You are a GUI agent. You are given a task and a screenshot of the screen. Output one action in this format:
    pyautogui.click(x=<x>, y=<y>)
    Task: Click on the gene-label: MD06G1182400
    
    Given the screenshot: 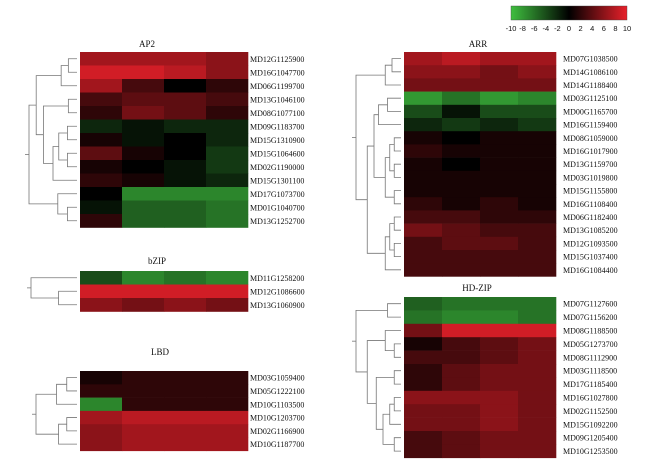 What is the action you would take?
    pyautogui.click(x=590, y=217)
    